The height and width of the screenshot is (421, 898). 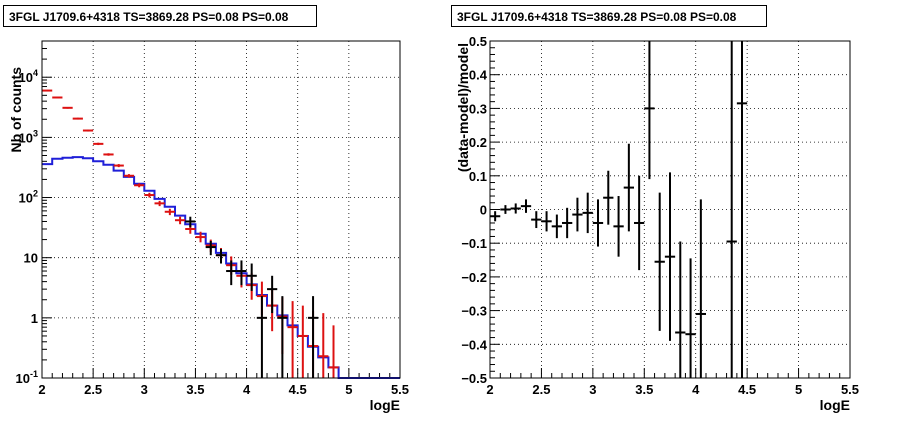 What do you see at coordinates (835, 405) in the screenshot?
I see `x-axis-title-right: logE` at bounding box center [835, 405].